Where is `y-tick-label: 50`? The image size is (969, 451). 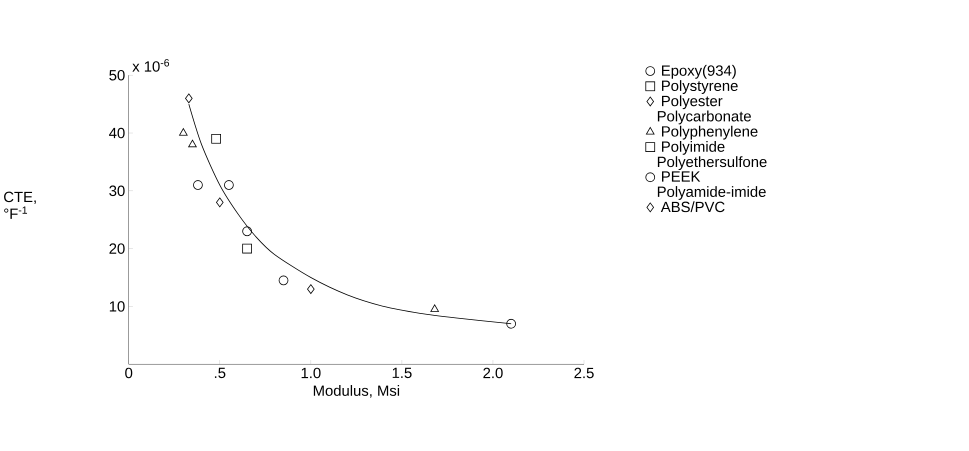
y-tick-label: 50 is located at coordinates (117, 75).